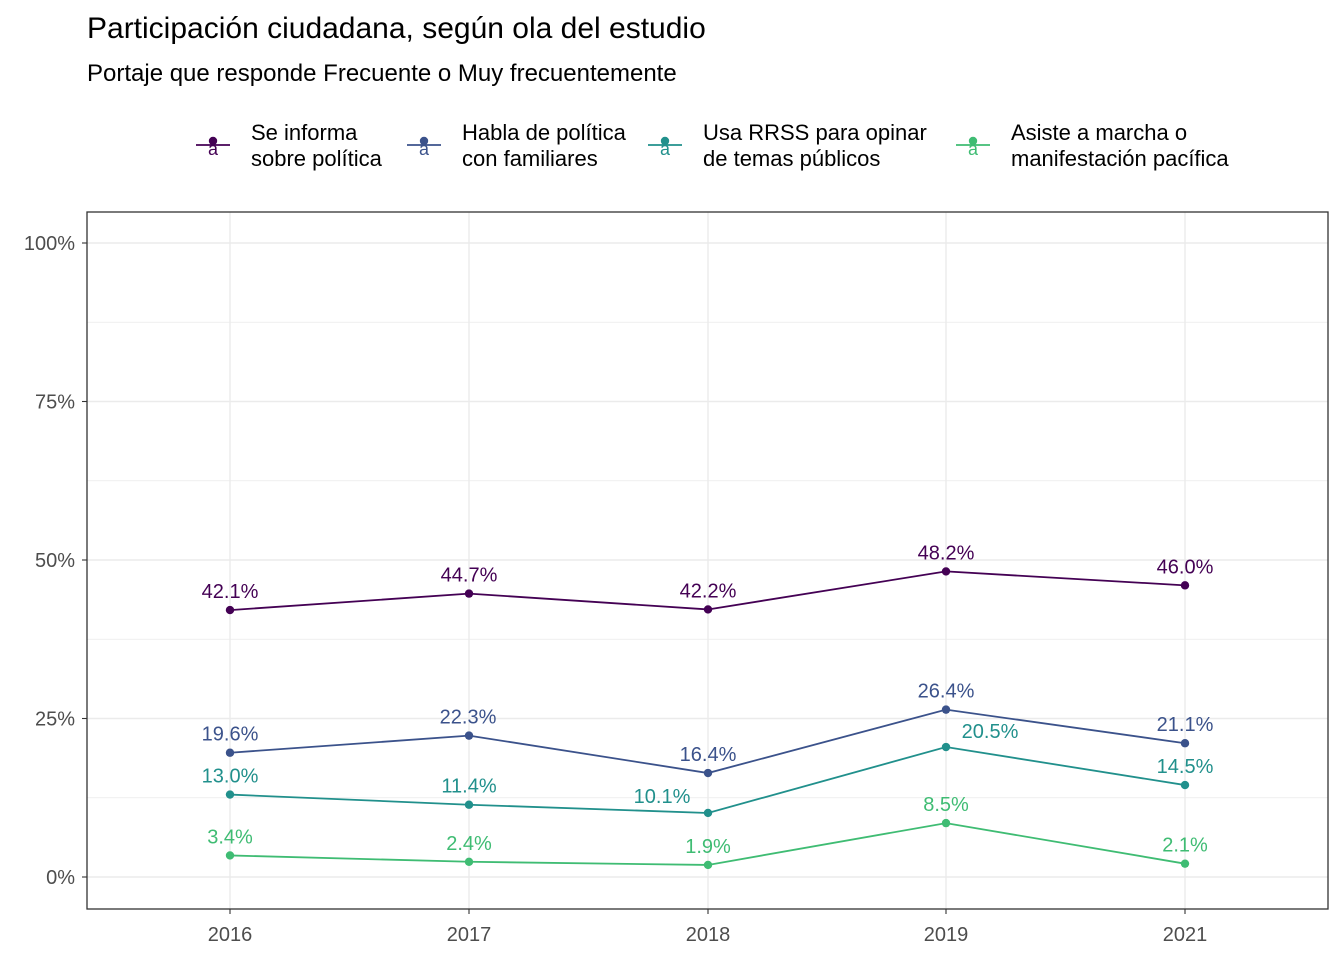  Describe the element at coordinates (60, 878) in the screenshot. I see `y-tick-label: 0%` at that location.